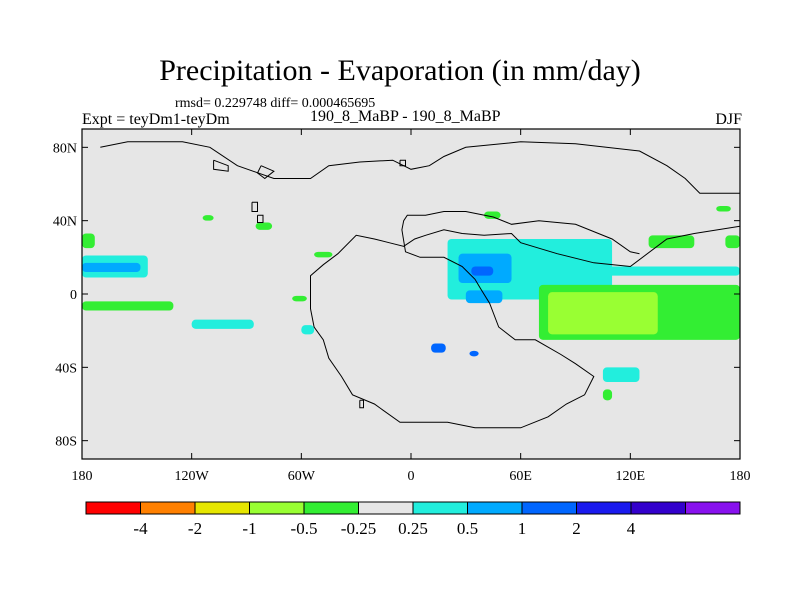 This screenshot has height=600, width=800. Describe the element at coordinates (195, 528) in the screenshot. I see `colorbar-label: -2` at that location.